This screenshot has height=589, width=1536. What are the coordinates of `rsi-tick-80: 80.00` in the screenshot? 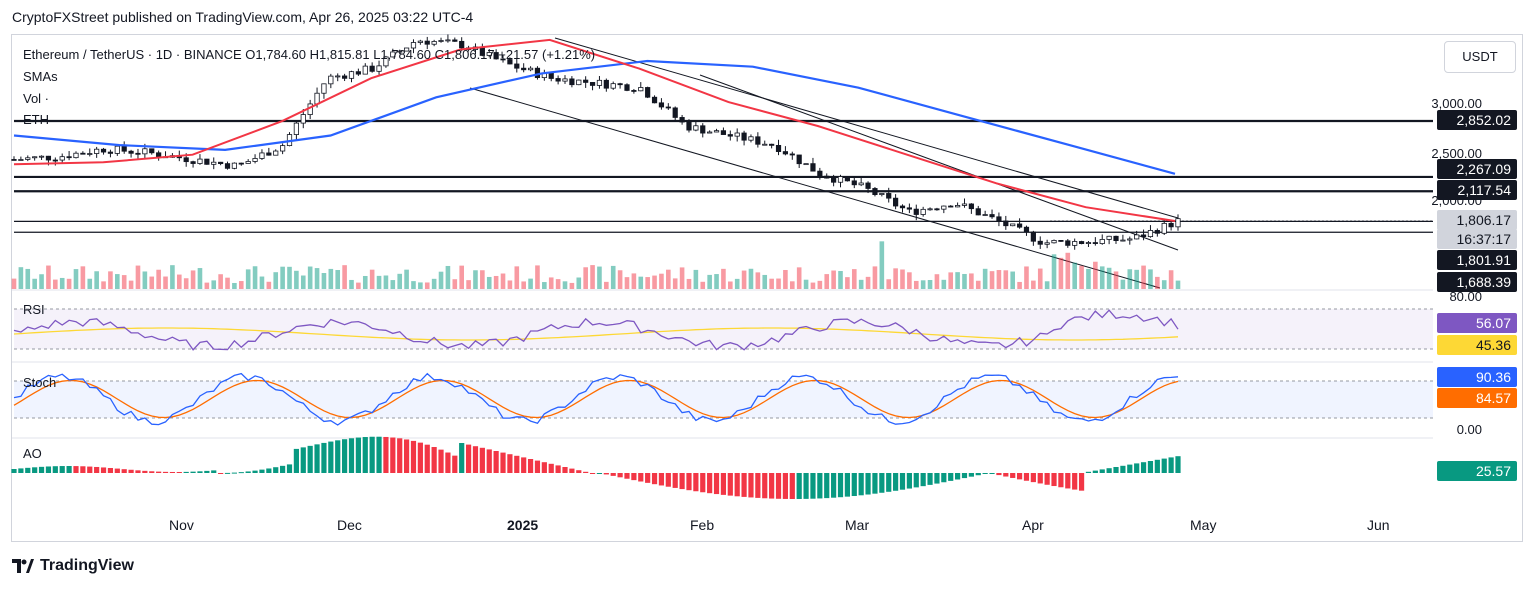 It's located at (1465, 296).